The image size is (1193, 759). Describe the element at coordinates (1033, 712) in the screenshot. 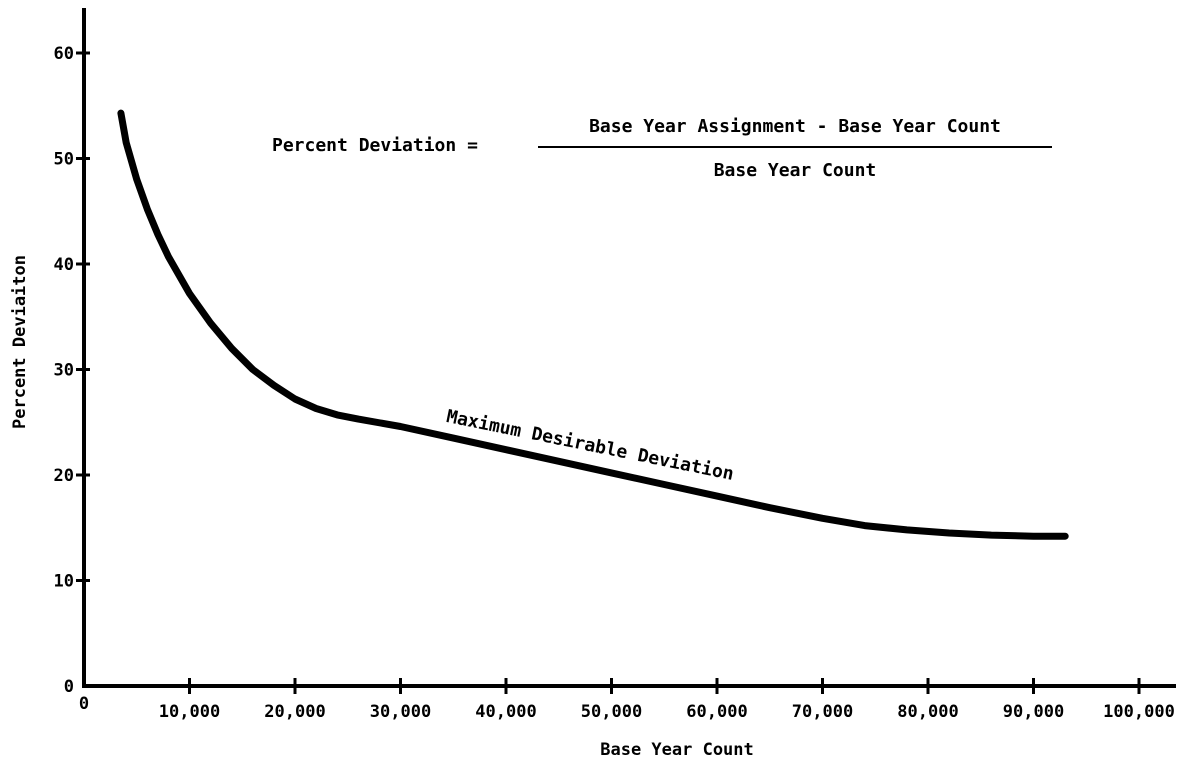

I see `x-tick-label: 90,000` at that location.